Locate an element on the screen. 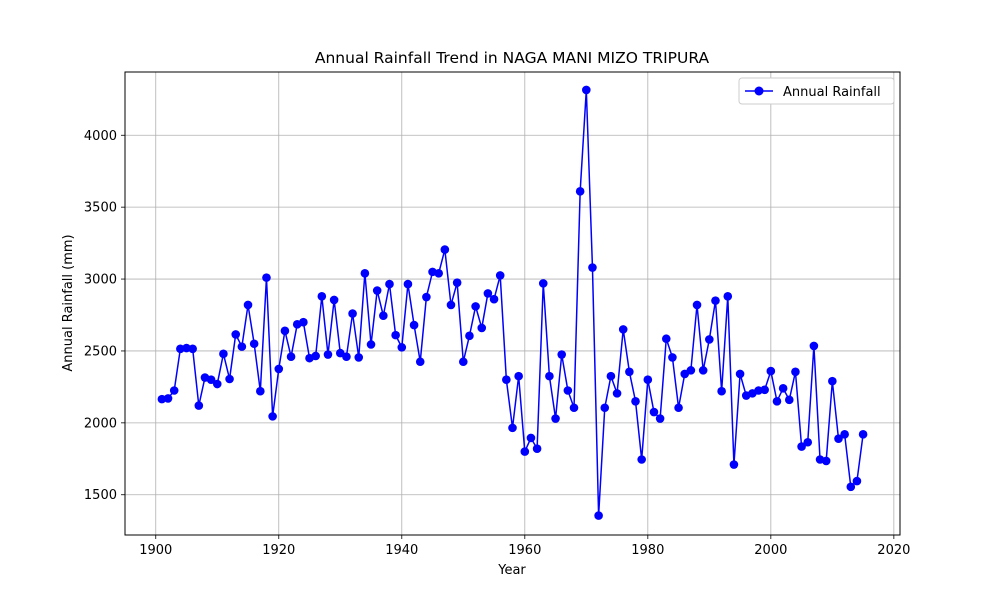  legend-marker-swatch is located at coordinates (759, 91).